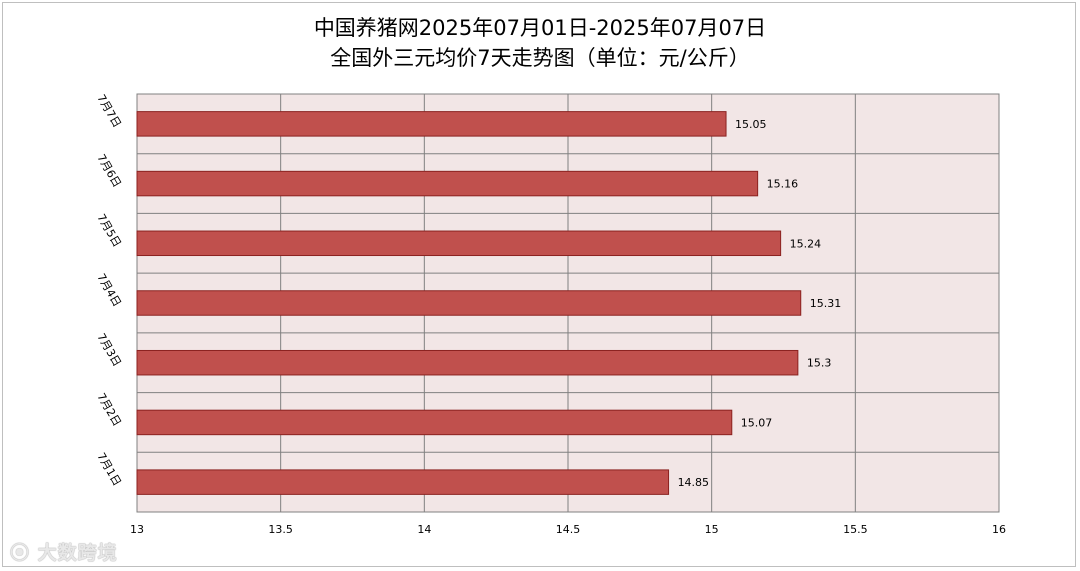 The image size is (1080, 571). What do you see at coordinates (568, 529) in the screenshot?
I see `x-tick-label: 14.5` at bounding box center [568, 529].